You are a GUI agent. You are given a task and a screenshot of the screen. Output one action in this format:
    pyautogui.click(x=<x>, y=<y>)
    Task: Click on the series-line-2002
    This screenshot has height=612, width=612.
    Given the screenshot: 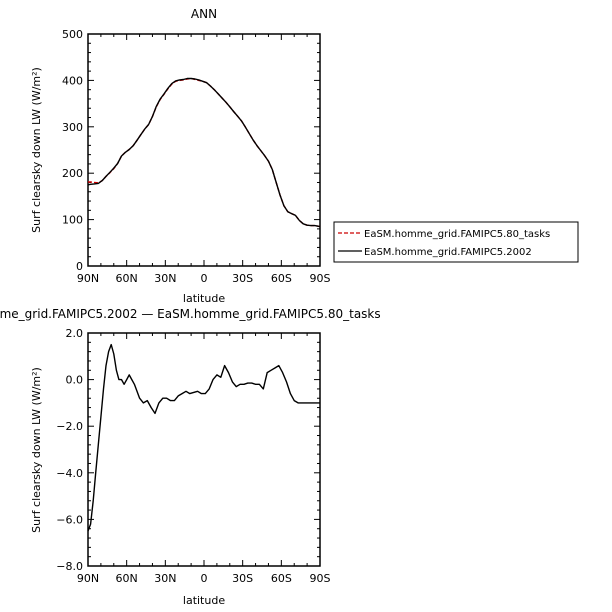 What is the action you would take?
    pyautogui.click(x=204, y=152)
    